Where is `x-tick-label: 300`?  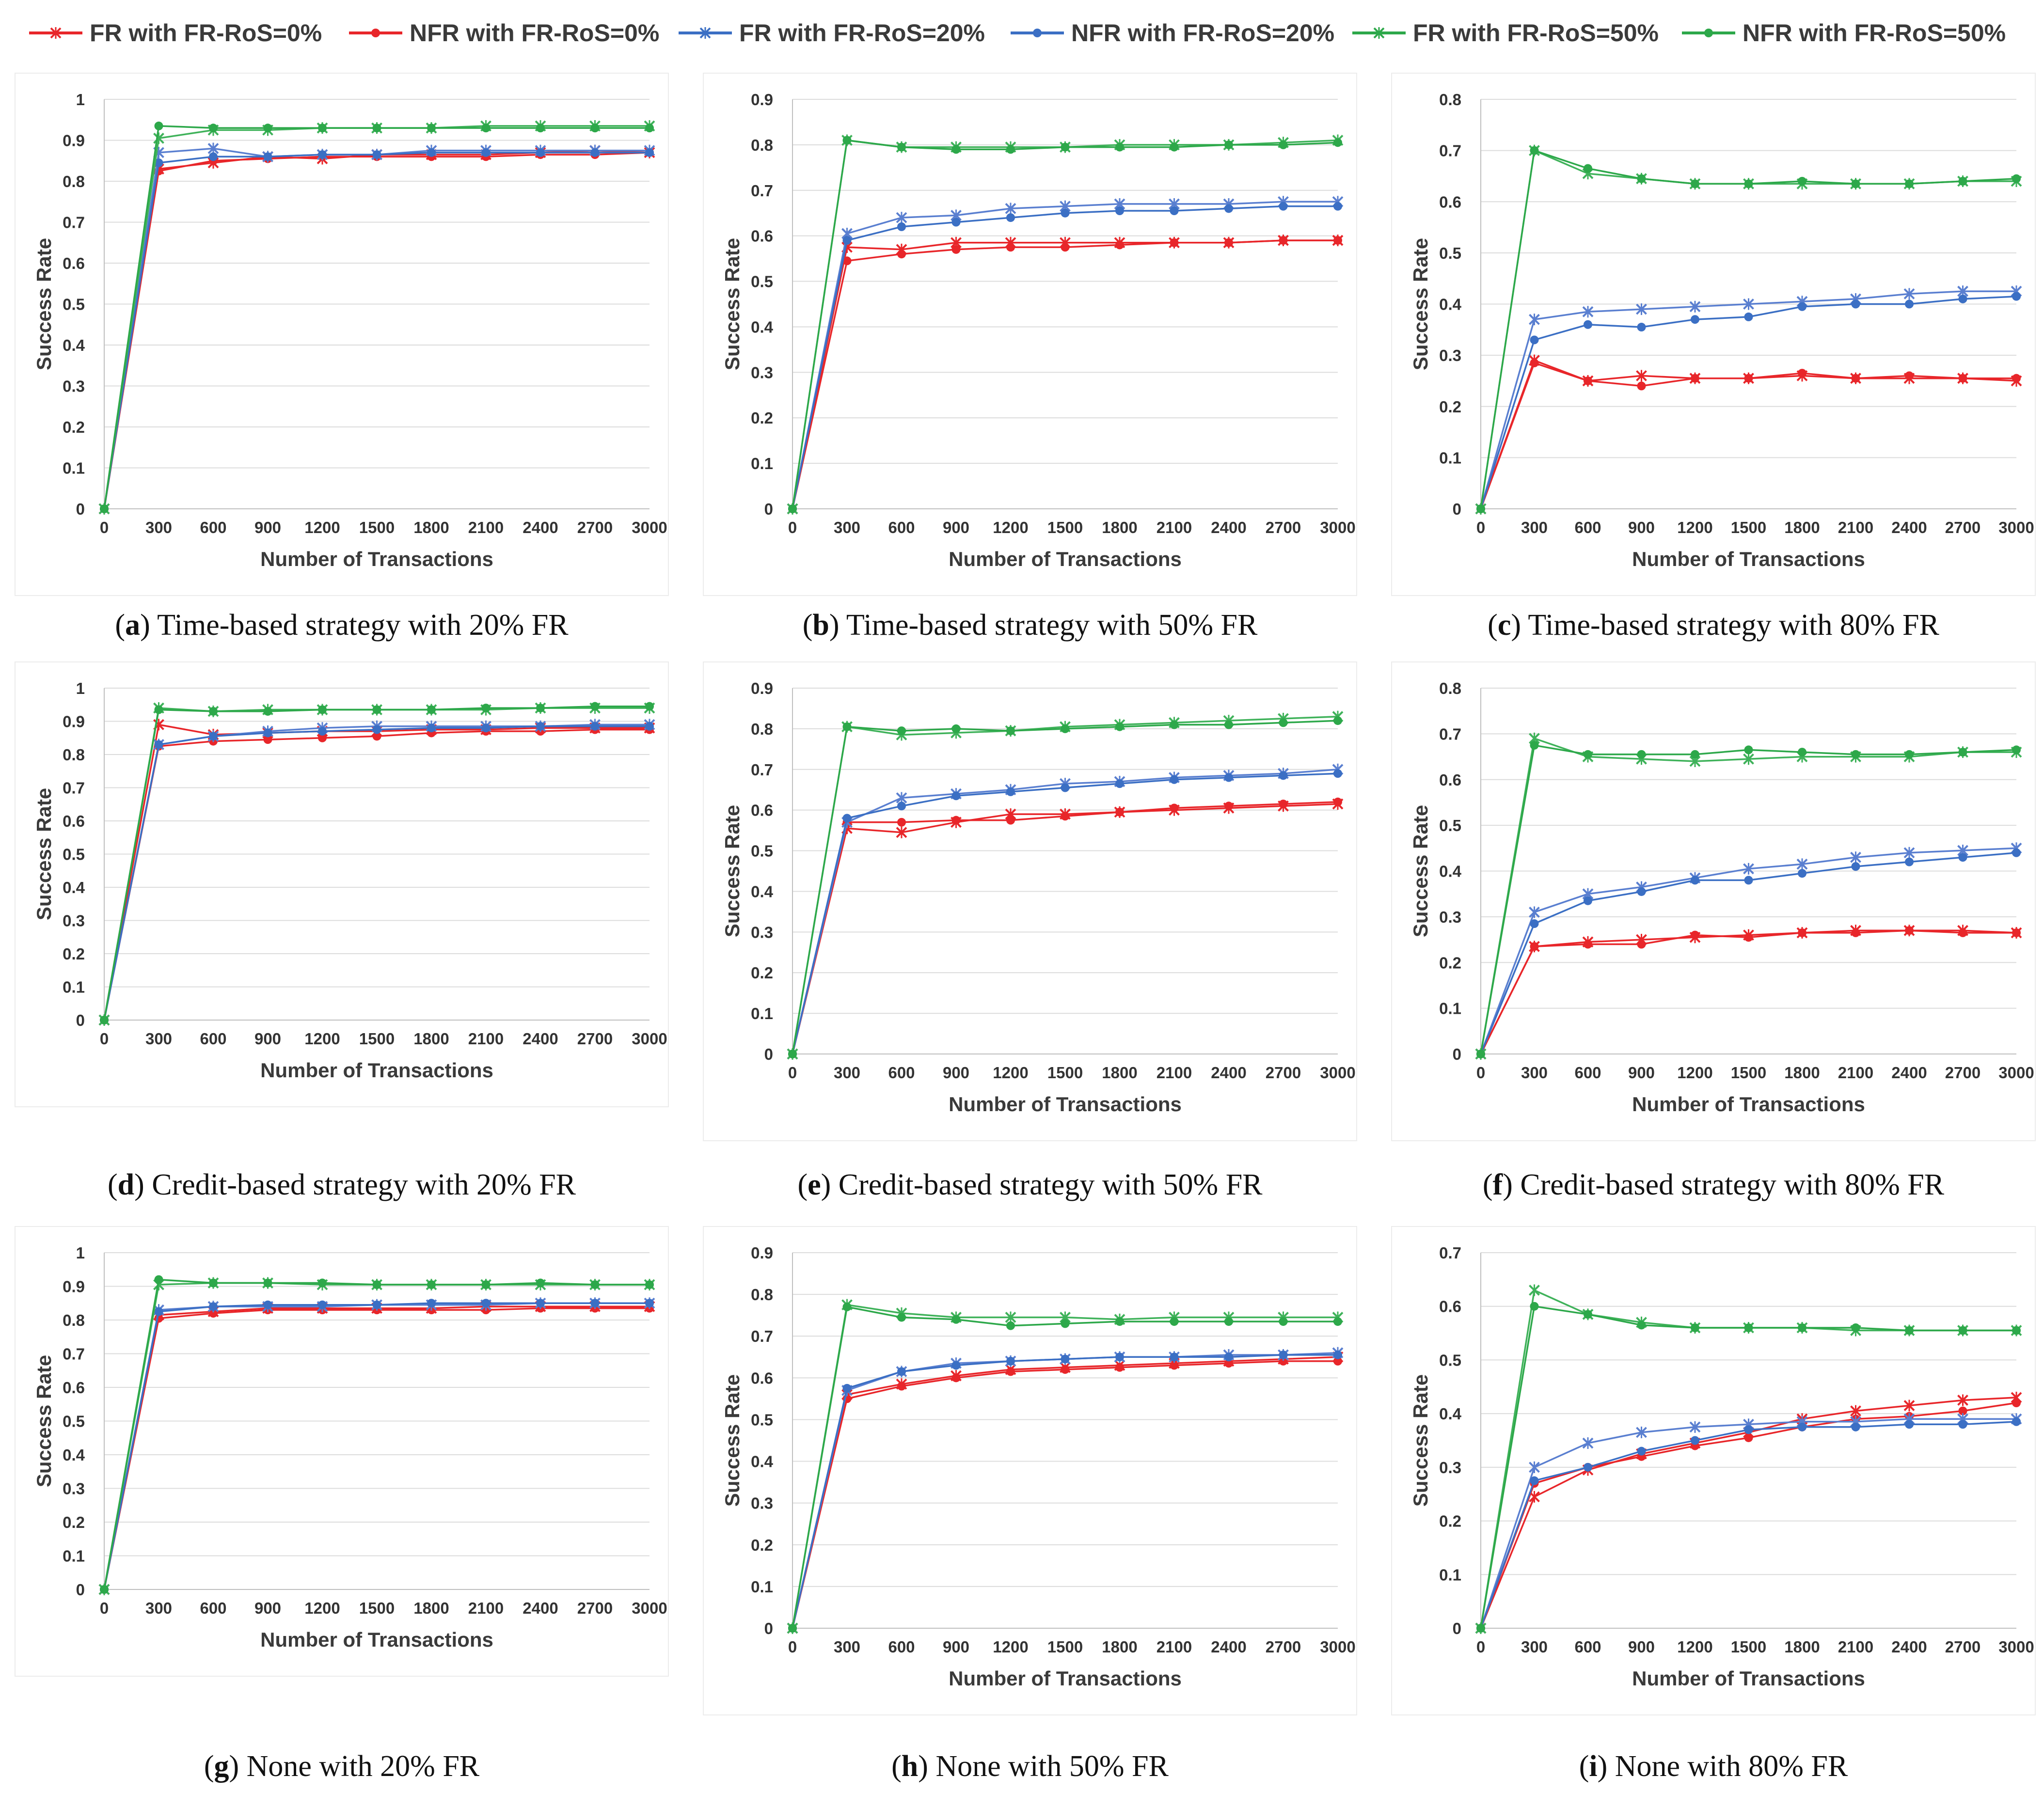 x-tick-label: 300 is located at coordinates (158, 1608).